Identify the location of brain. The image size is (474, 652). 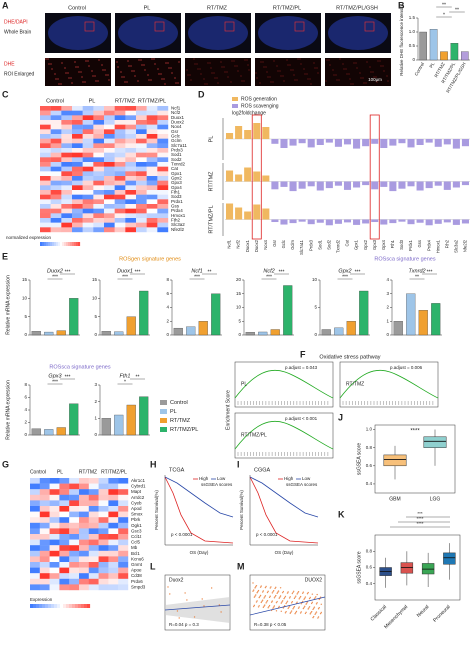
(218, 33).